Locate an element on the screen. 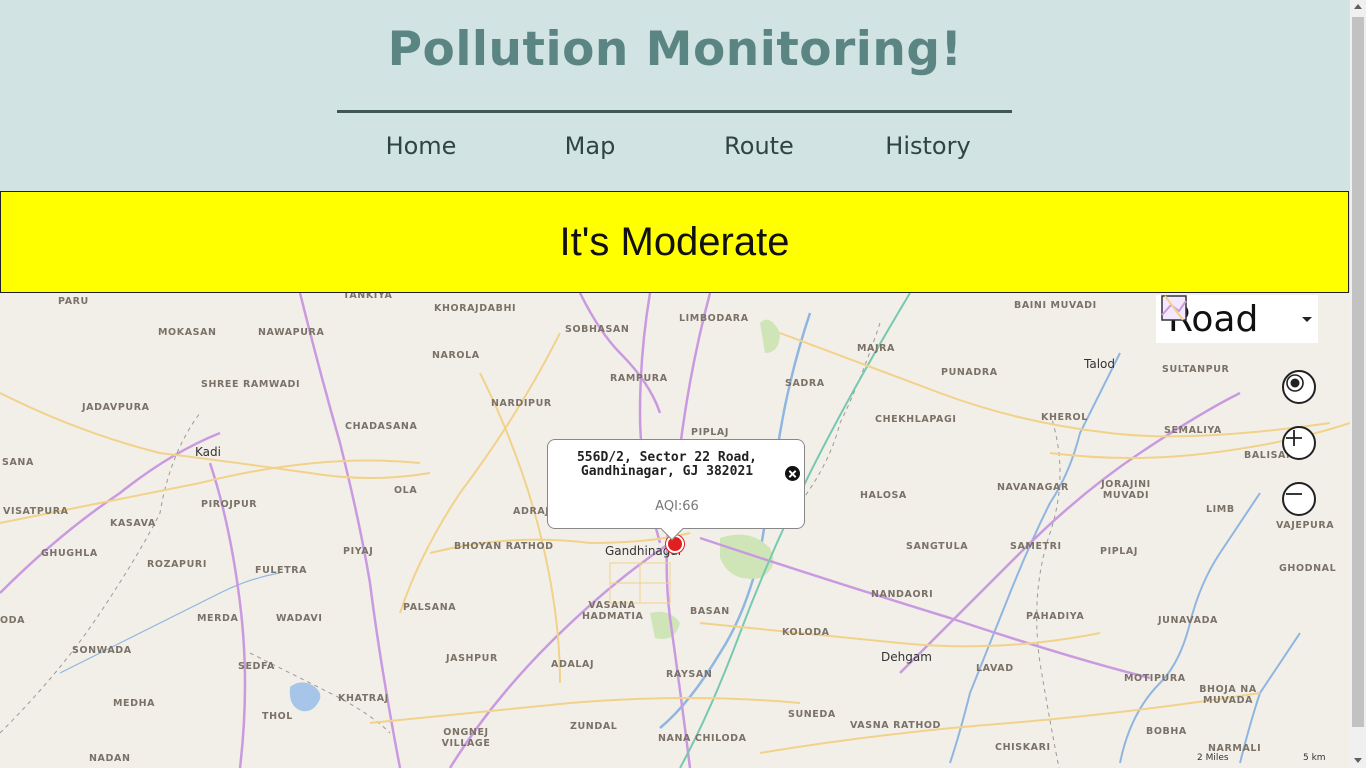 Image resolution: width=1366 pixels, height=768 pixels. scrollbar-thumb is located at coordinates (1358, 372).